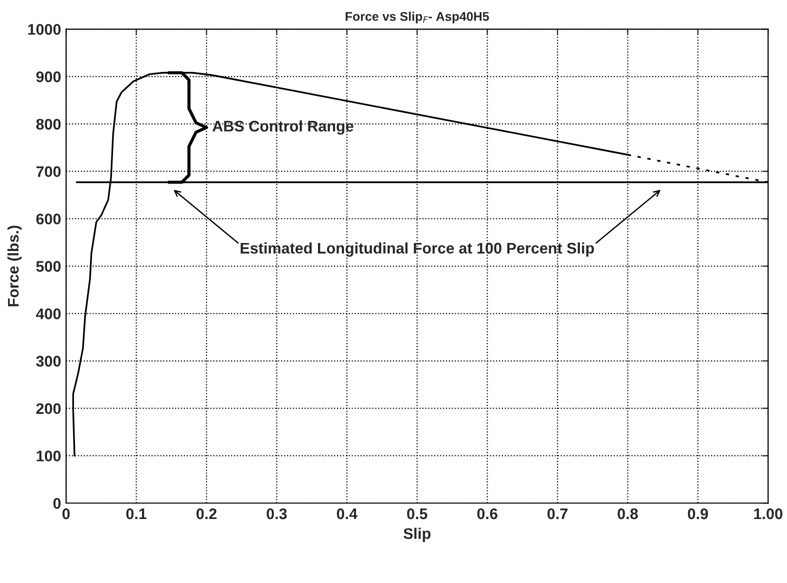  What do you see at coordinates (48, 76) in the screenshot?
I see `y-tick-label: 900` at bounding box center [48, 76].